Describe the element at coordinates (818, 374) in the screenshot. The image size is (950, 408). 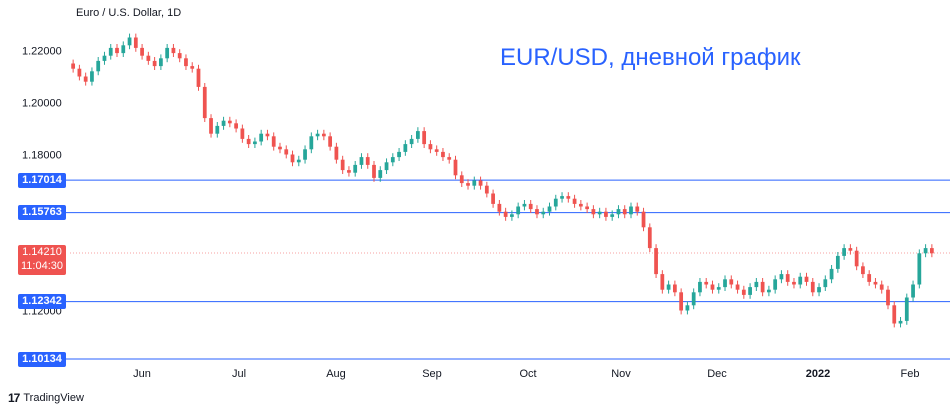
I see `x-tick-label: 2022` at that location.